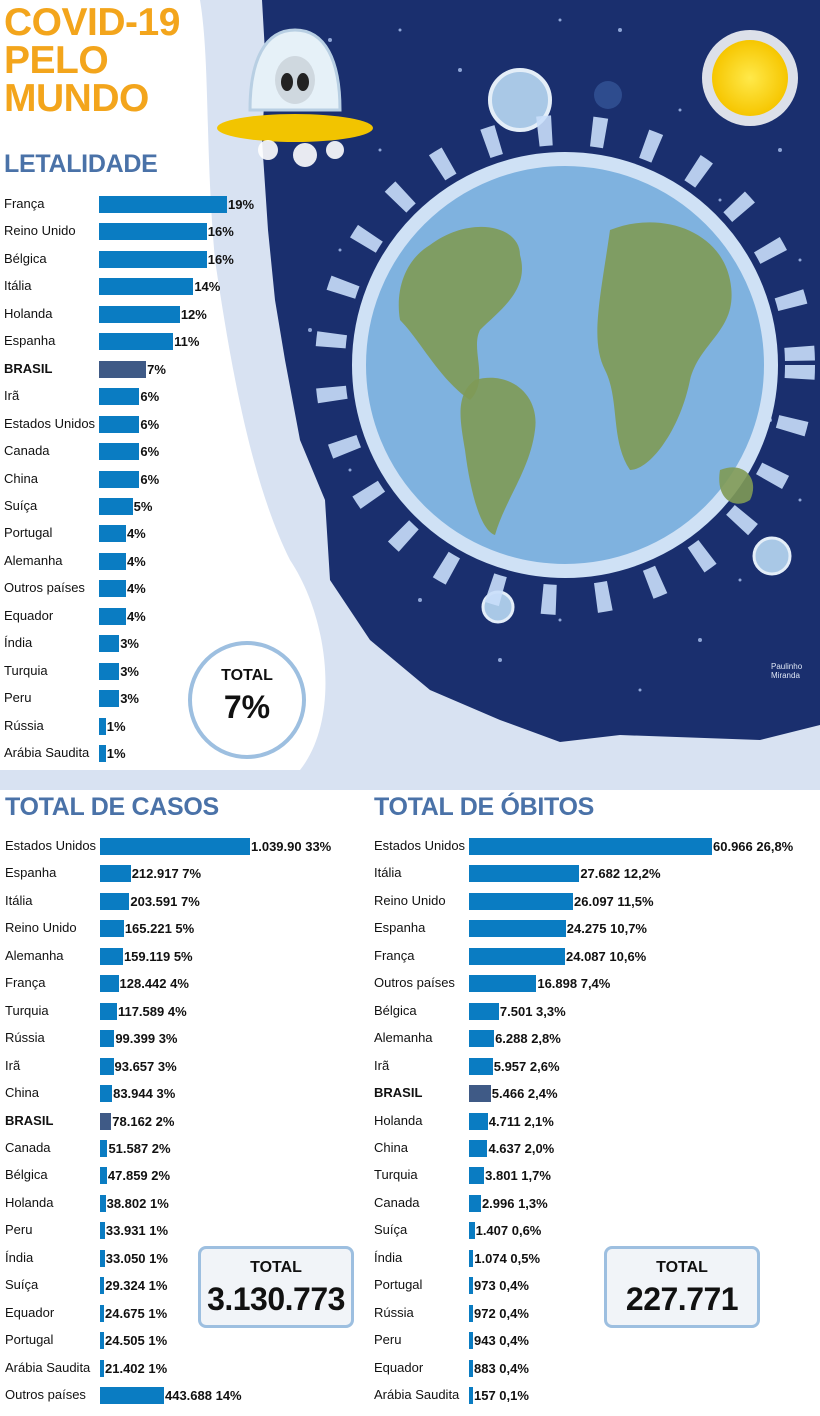  Describe the element at coordinates (204, 698) in the screenshot. I see `letalidade-row: Peru 3%` at that location.